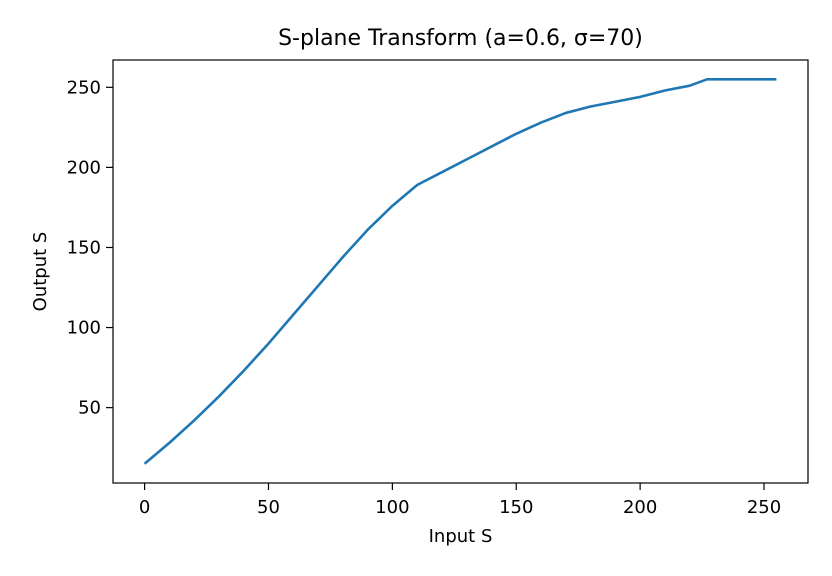 This screenshot has height=576, width=832. I want to click on x-tick-label: 250, so click(764, 507).